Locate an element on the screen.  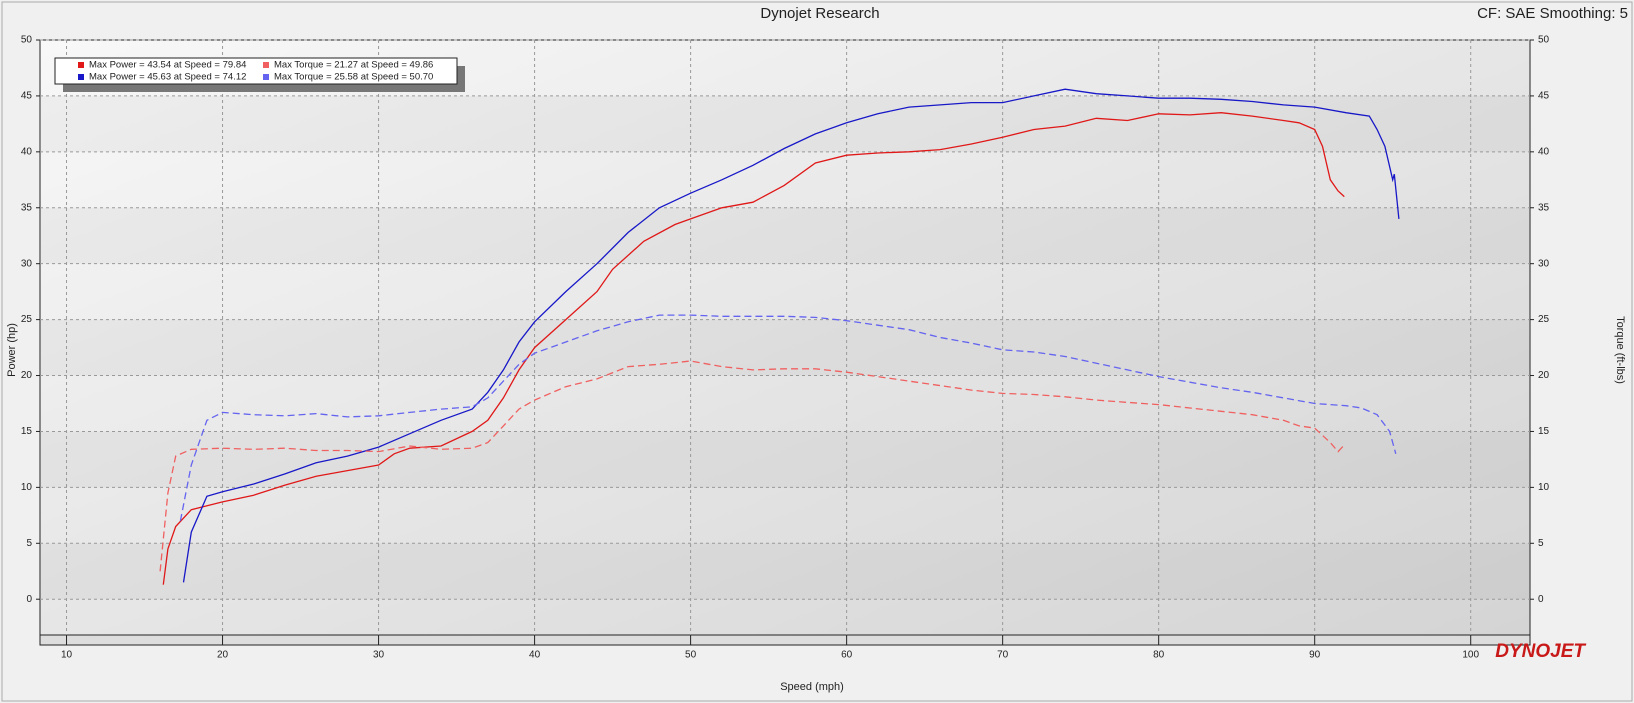
y-tick-label: 25 is located at coordinates (27, 319).